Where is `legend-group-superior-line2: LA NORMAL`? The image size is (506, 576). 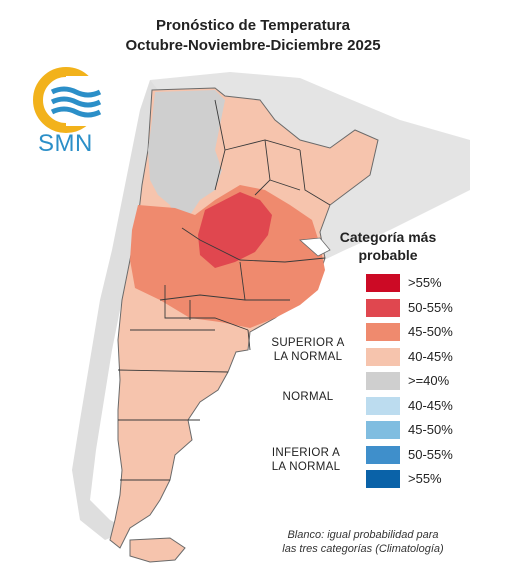 legend-group-superior-line2: LA NORMAL is located at coordinates (308, 357).